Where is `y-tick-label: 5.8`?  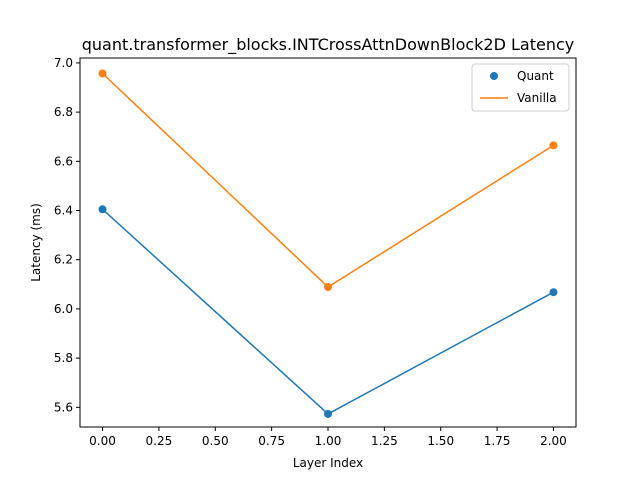 y-tick-label: 5.8 is located at coordinates (63, 358).